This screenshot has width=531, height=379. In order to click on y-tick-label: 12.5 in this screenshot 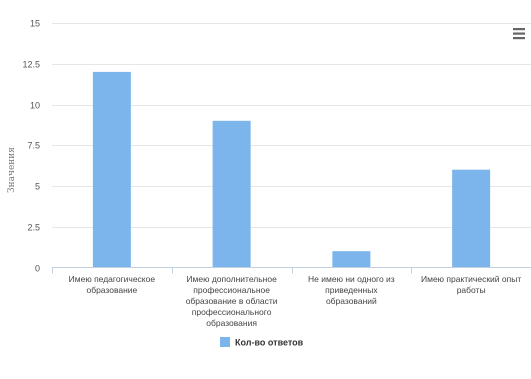, I will do `click(31, 65)`.